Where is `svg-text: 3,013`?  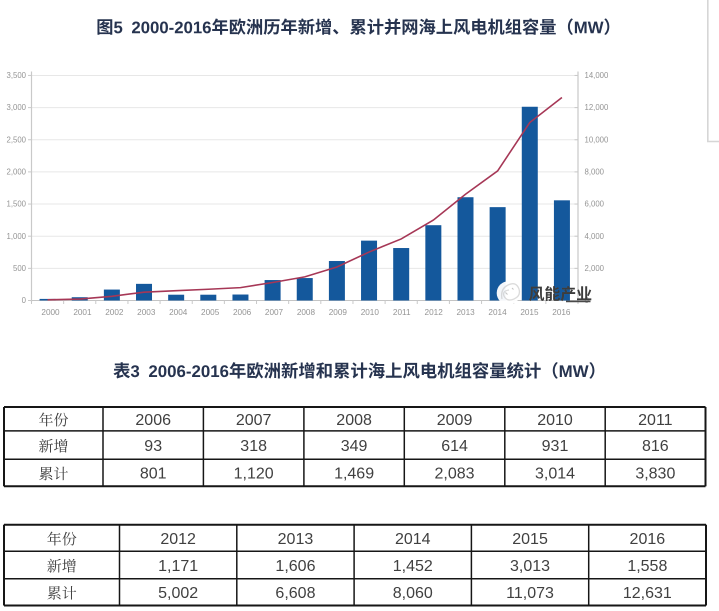 svg-text: 3,013 is located at coordinates (530, 566).